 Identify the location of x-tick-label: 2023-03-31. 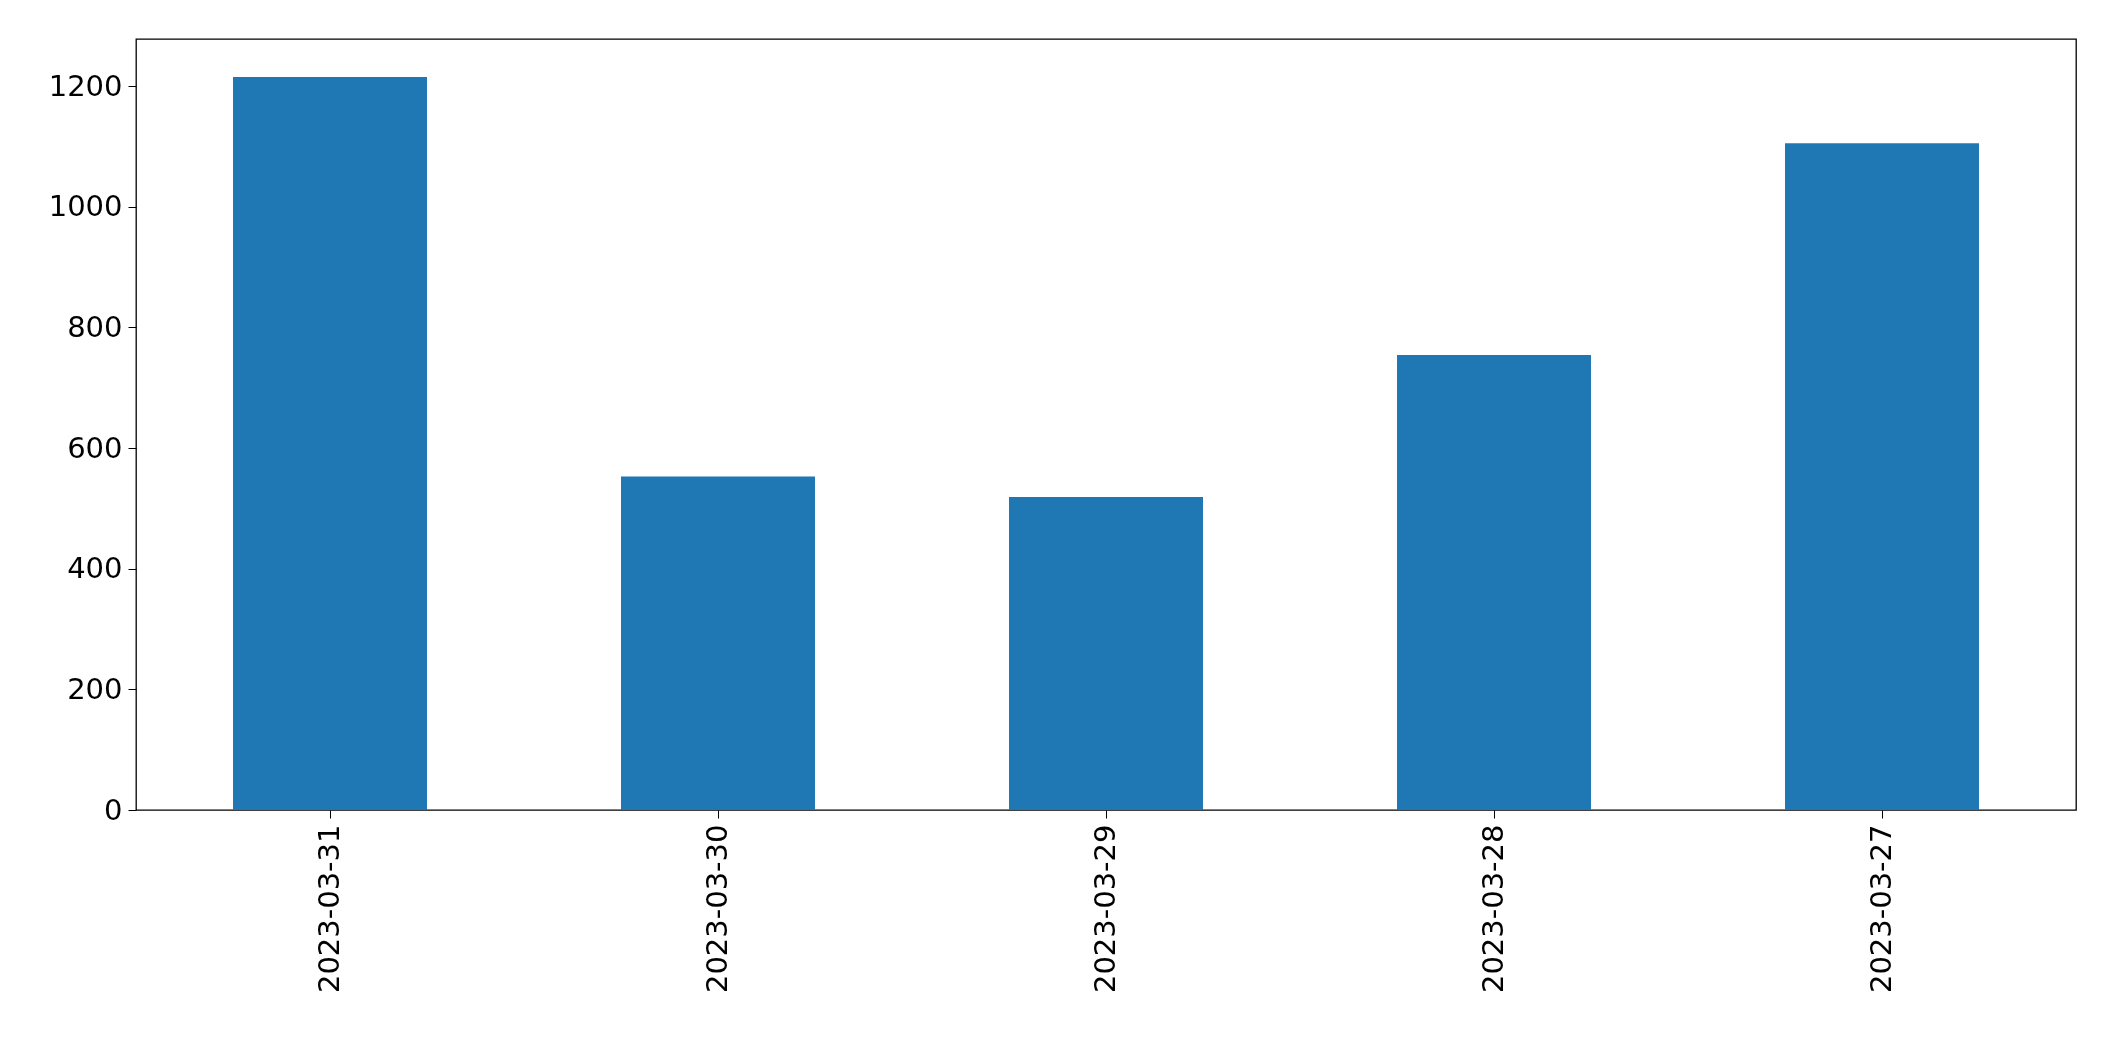
(329, 909).